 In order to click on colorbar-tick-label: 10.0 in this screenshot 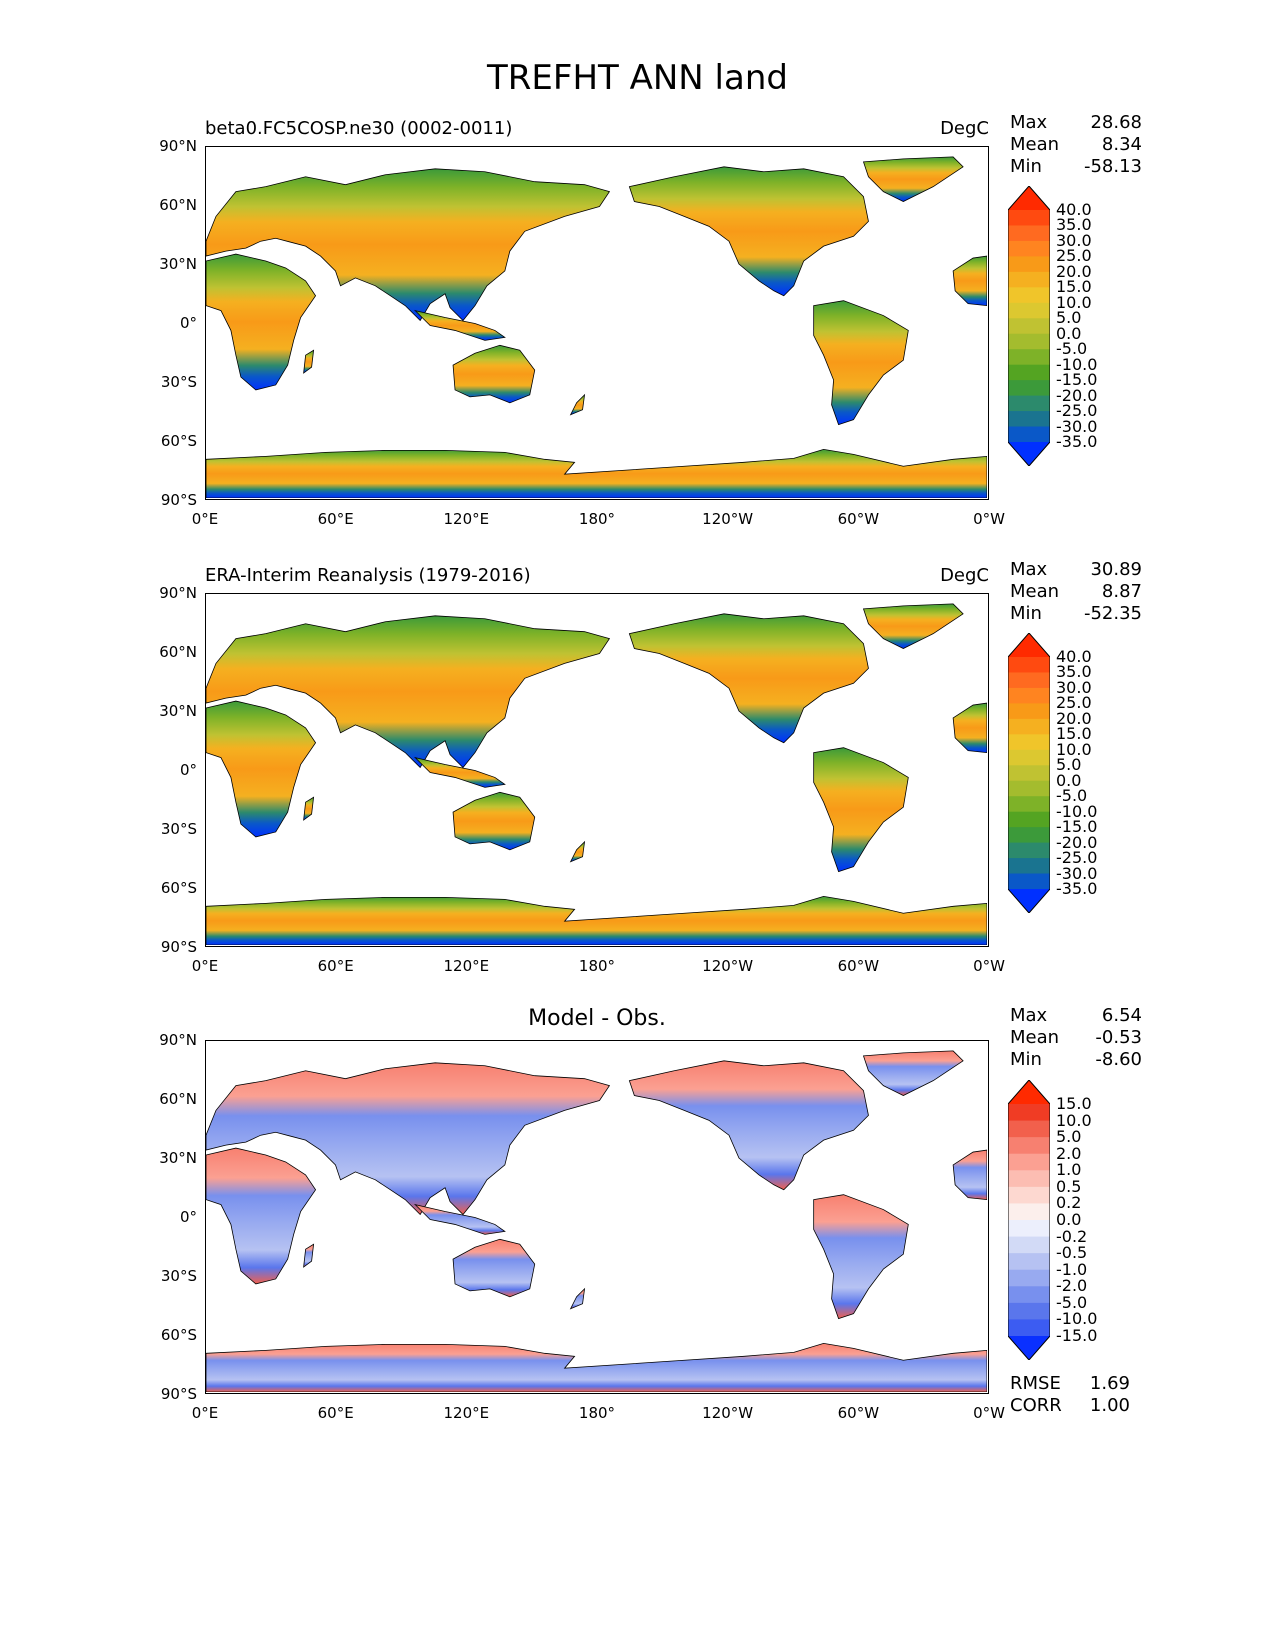, I will do `click(1074, 1120)`.